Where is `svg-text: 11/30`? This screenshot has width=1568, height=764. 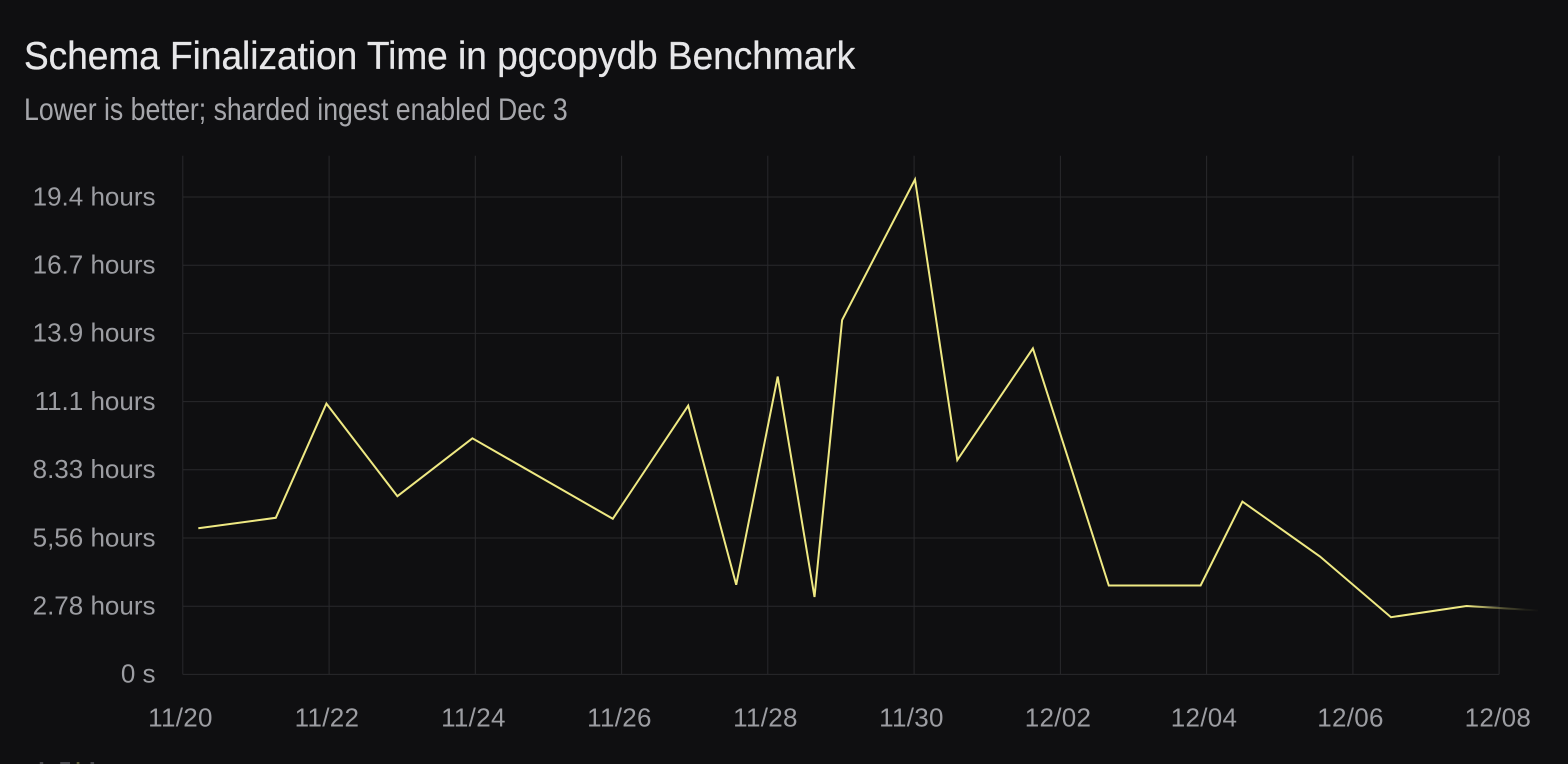 svg-text: 11/30 is located at coordinates (911, 718).